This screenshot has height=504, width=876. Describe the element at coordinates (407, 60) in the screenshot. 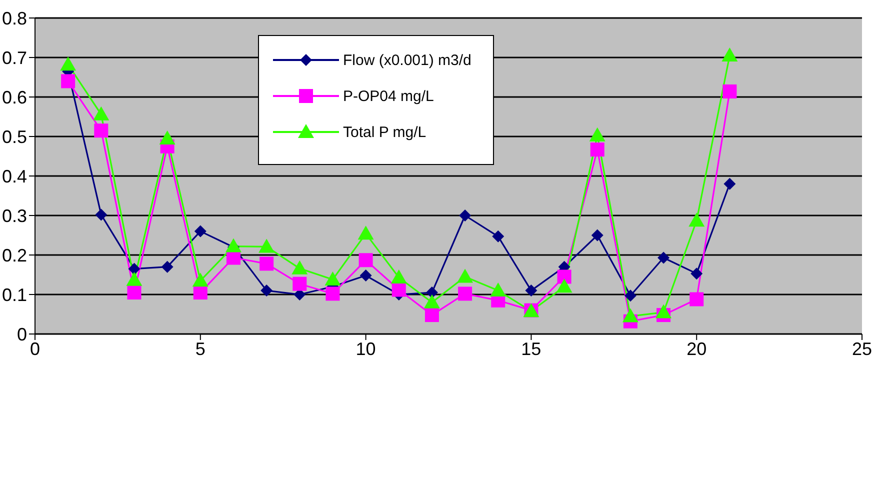

I see `legend-label: Flow (x0.001) m3/d` at that location.